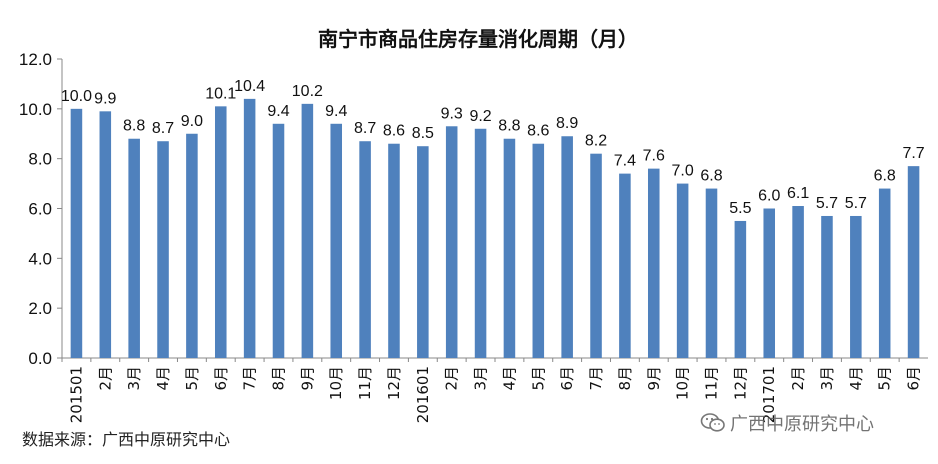 The height and width of the screenshot is (464, 938). I want to click on data-label: 8.2, so click(596, 141).